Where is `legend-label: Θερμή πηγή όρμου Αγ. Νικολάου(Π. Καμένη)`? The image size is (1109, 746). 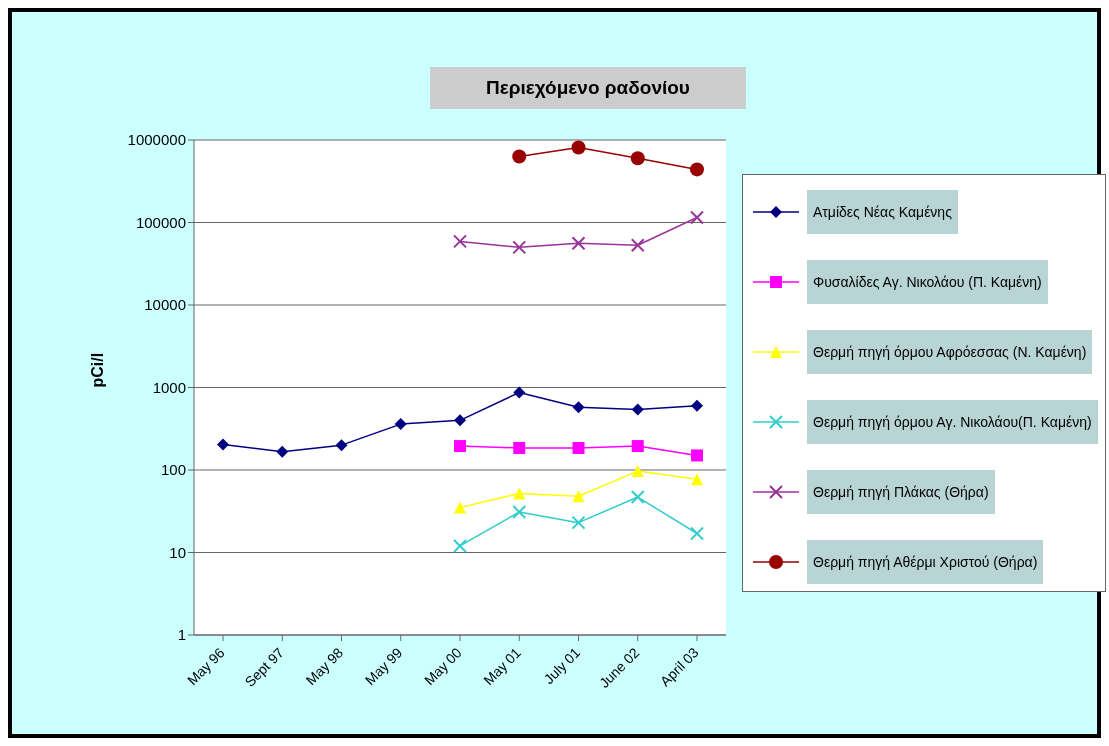
legend-label: Θερμή πηγή όρμου Αγ. Νικολάου(Π. Καμένη) is located at coordinates (952, 422).